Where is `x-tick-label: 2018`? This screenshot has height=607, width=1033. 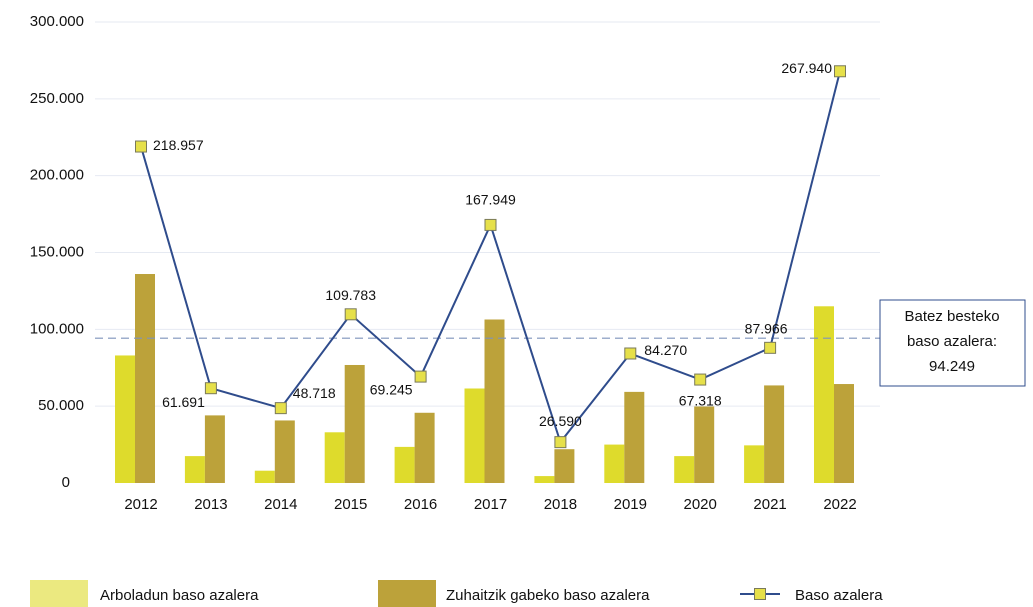
x-tick-label: 2018 is located at coordinates (560, 504).